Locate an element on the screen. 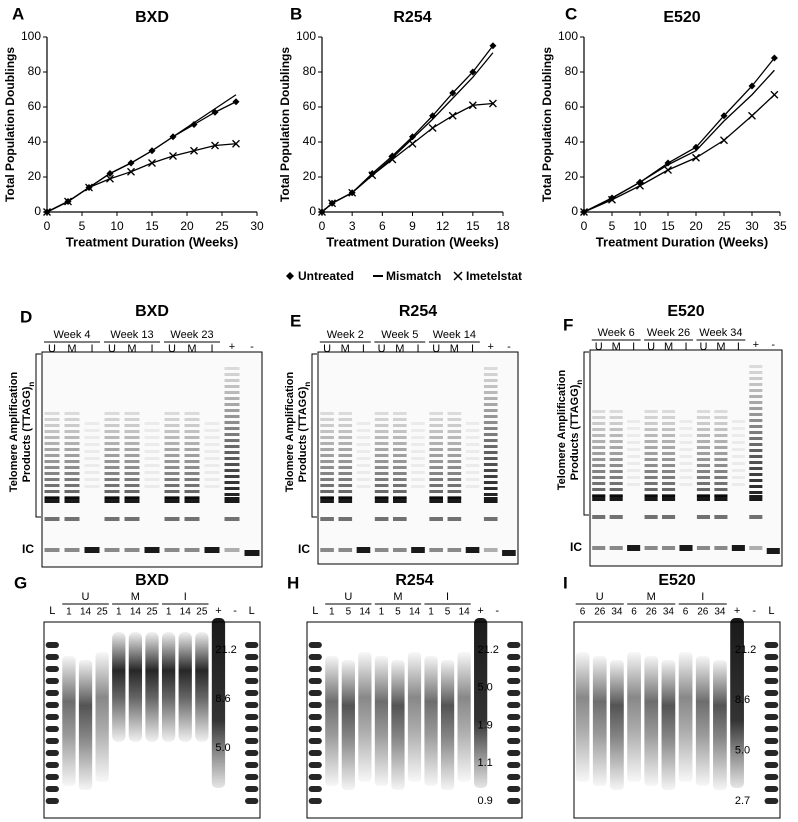 The width and height of the screenshot is (798, 822). x-tick-label: 30 is located at coordinates (257, 226).